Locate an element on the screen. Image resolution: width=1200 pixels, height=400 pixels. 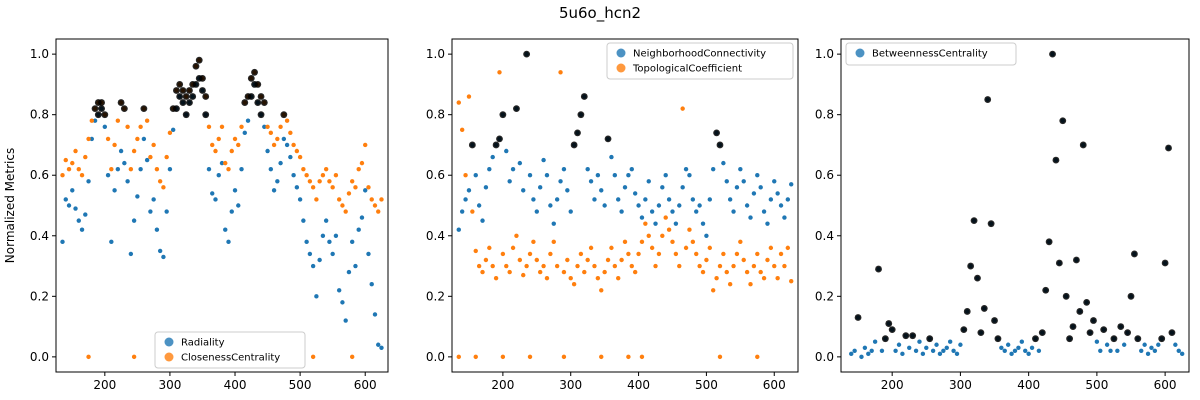
x-tick-label: 500 is located at coordinates (1096, 385).